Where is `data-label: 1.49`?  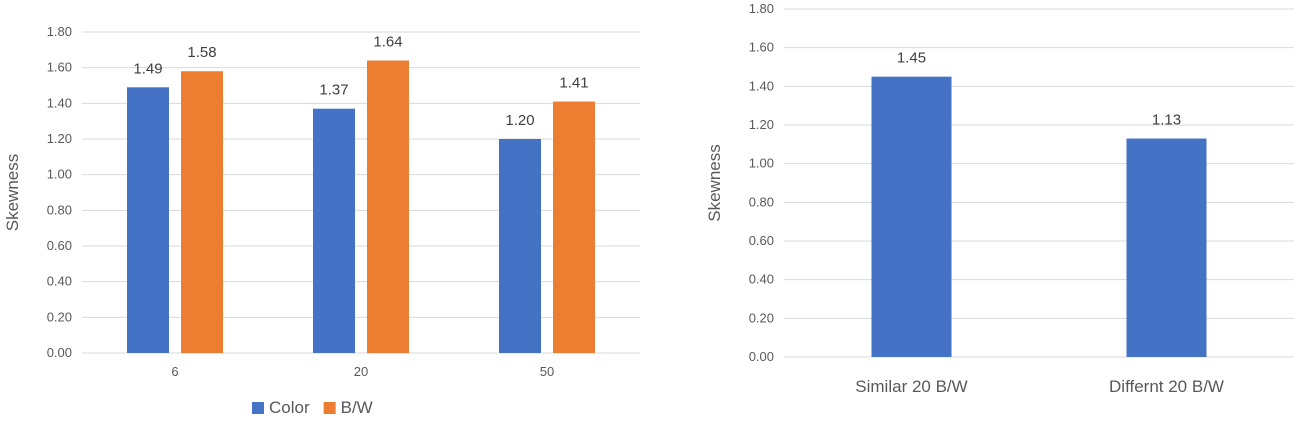
data-label: 1.49 is located at coordinates (147, 68).